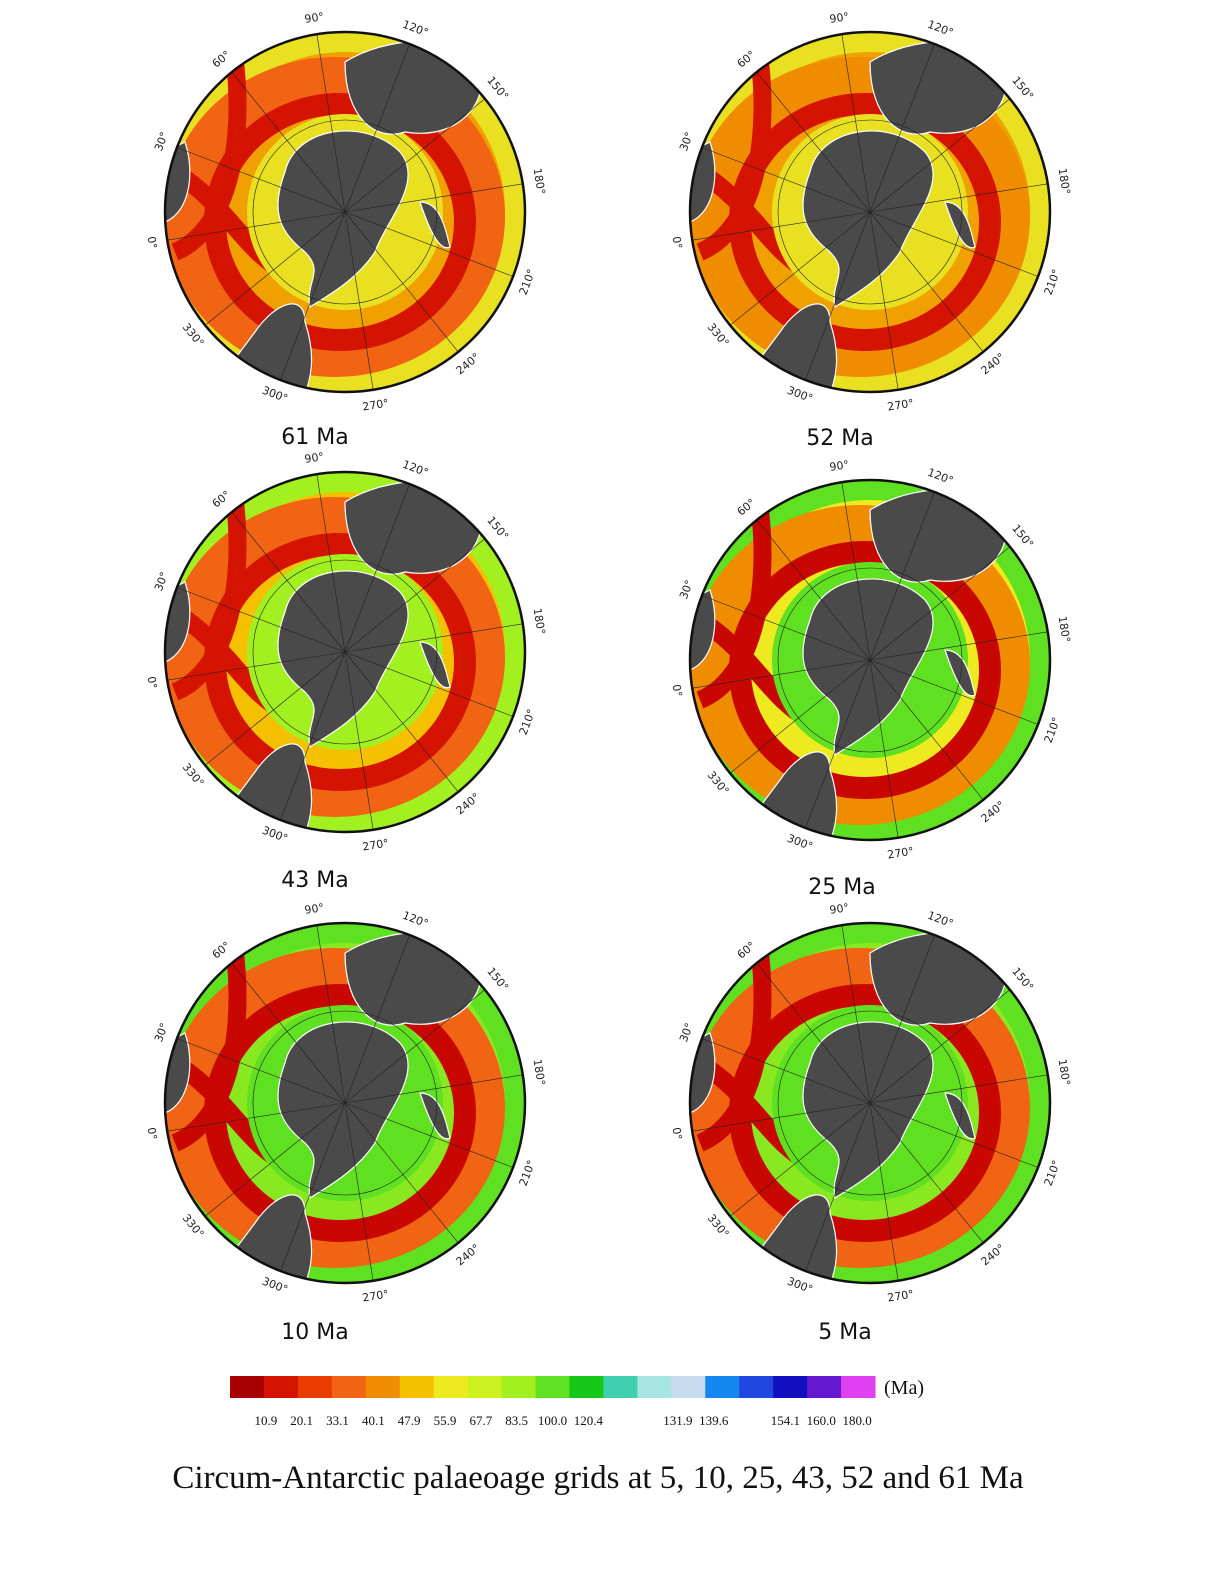 The width and height of the screenshot is (1224, 1584). What do you see at coordinates (314, 880) in the screenshot?
I see `panel-label: 43 Ma` at bounding box center [314, 880].